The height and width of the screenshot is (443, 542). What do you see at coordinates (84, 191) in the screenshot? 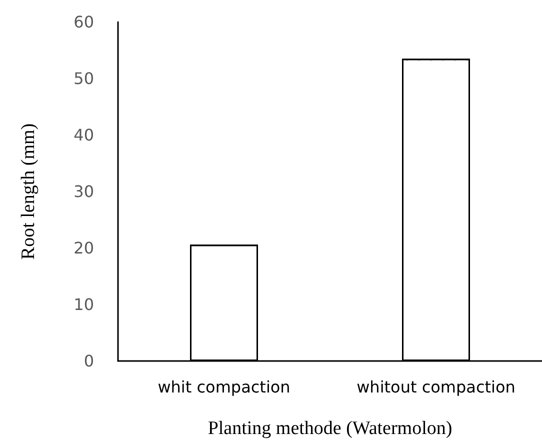
I see `y-tick-label: 30` at bounding box center [84, 191].